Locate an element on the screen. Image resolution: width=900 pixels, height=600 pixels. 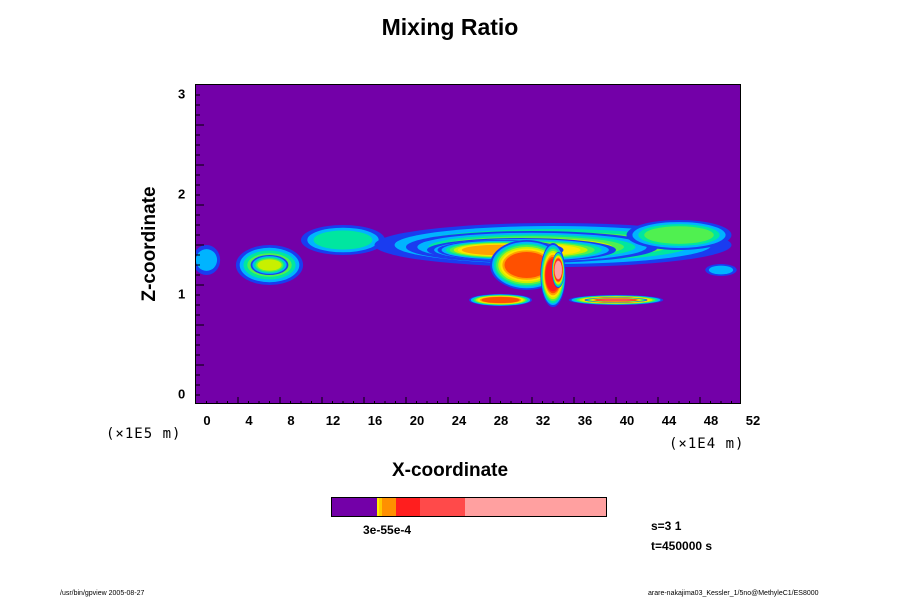
y-axis-unit: (×1E5 m) is located at coordinates (144, 434).